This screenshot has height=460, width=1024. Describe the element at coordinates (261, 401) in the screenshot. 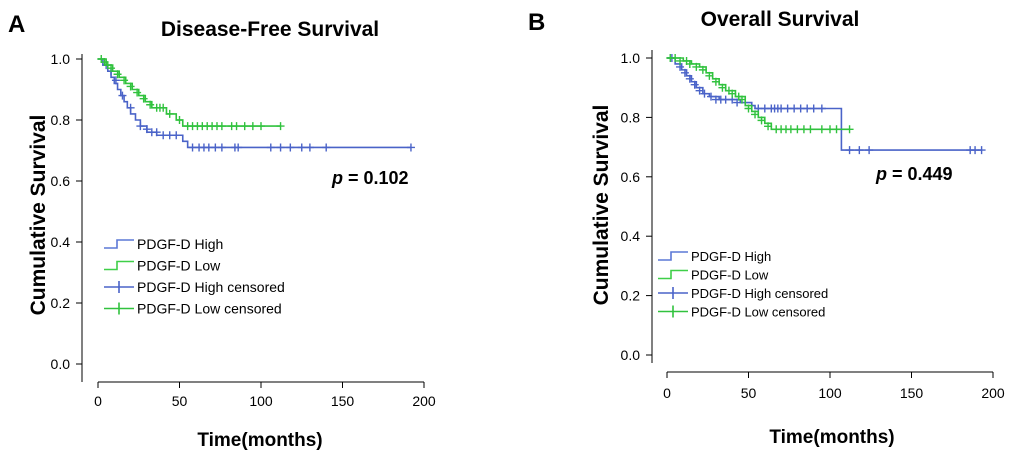

I see `x-tick-label: 100` at that location.